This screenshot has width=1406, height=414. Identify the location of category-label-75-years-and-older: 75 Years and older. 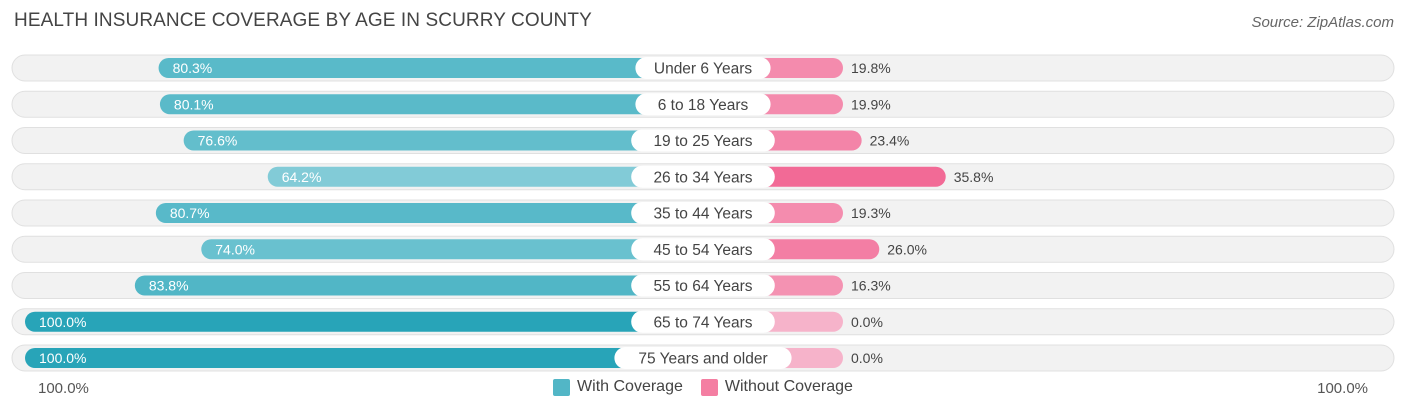
(702, 359).